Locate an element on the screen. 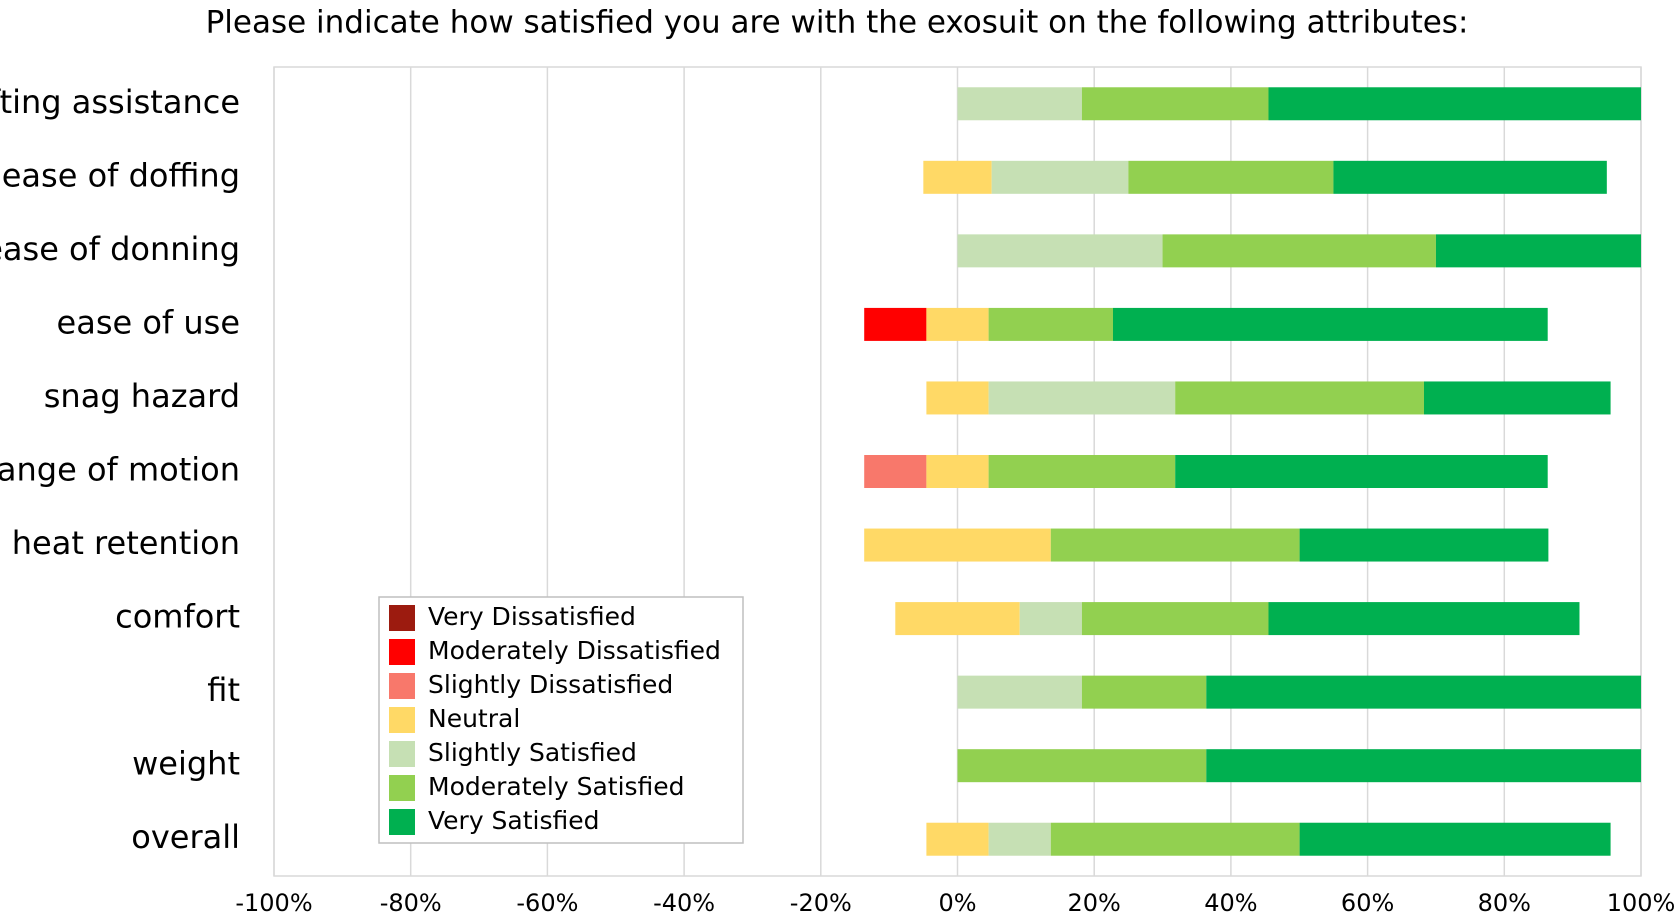 The width and height of the screenshot is (1675, 921). legend-label: Very Dissatisfied is located at coordinates (532, 616).